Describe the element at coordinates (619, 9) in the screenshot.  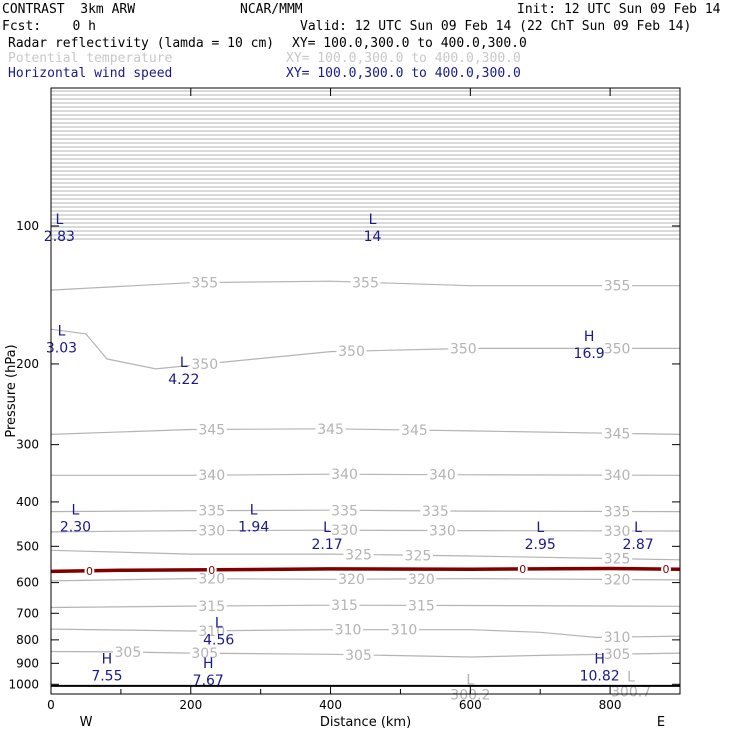
I see `init-time: Init: 12 UTC Sun 09 Feb 14` at that location.